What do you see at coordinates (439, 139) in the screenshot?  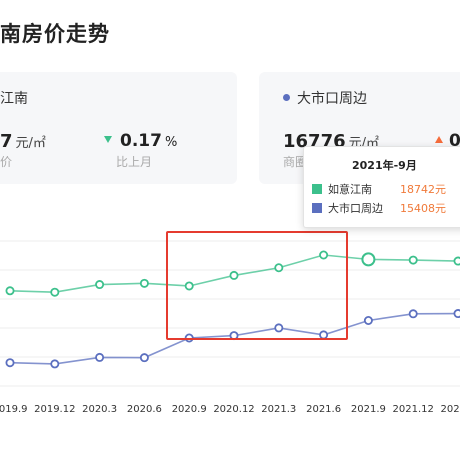 I see `arrow-up-icon` at bounding box center [439, 139].